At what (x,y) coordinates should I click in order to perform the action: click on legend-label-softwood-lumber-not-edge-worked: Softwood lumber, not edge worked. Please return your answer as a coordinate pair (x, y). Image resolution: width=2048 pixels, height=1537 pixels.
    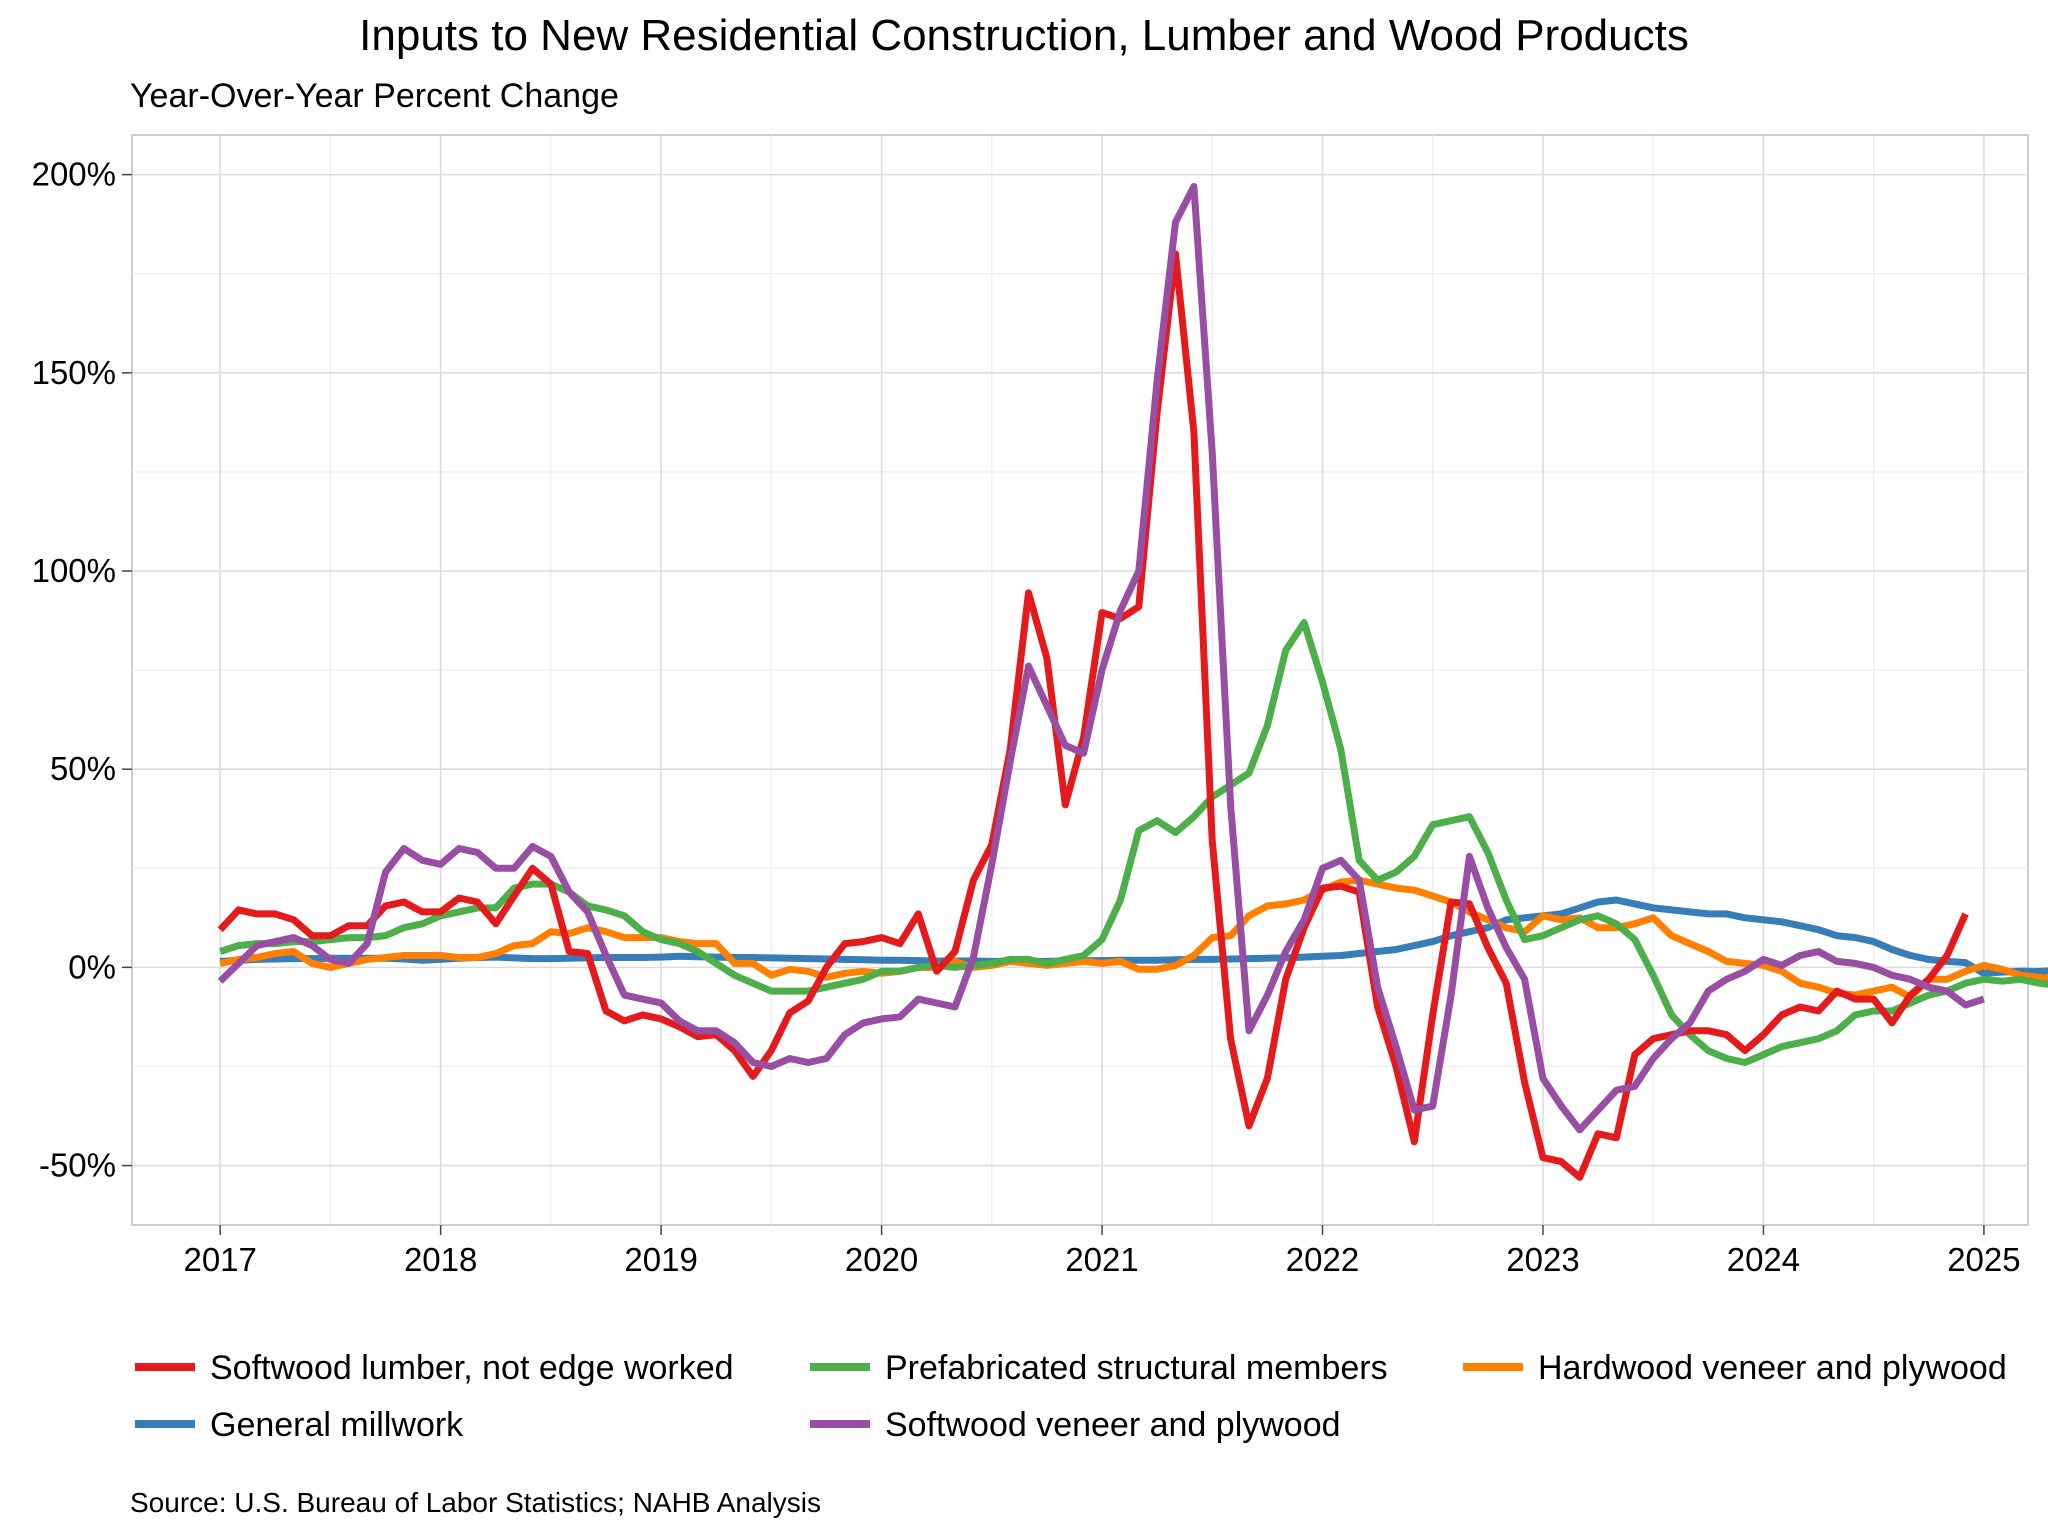
    Looking at the image, I should click on (472, 1368).